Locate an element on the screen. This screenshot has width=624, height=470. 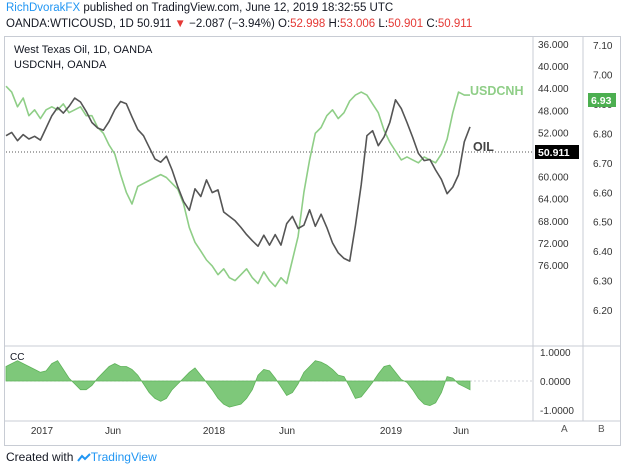
high-value: 53.006 is located at coordinates (358, 24).